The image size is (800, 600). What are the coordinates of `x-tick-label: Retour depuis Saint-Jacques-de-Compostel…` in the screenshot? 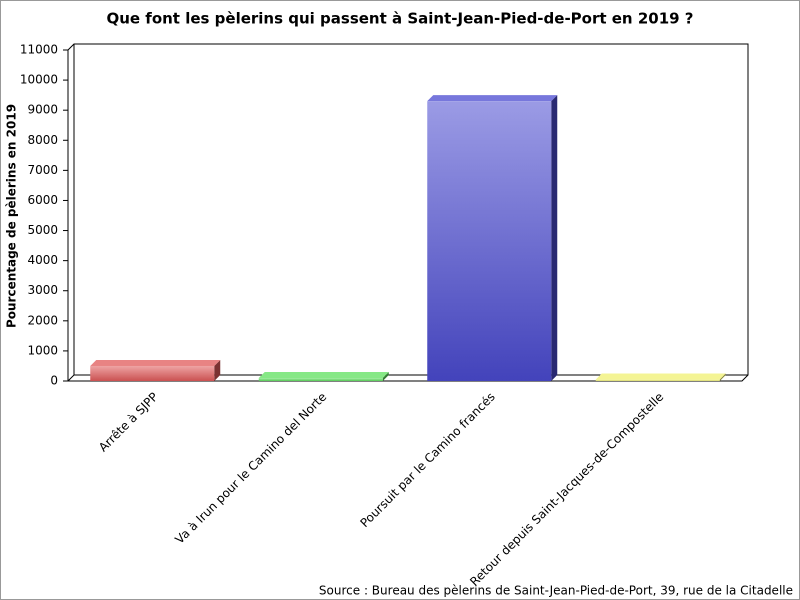 It's located at (566, 489).